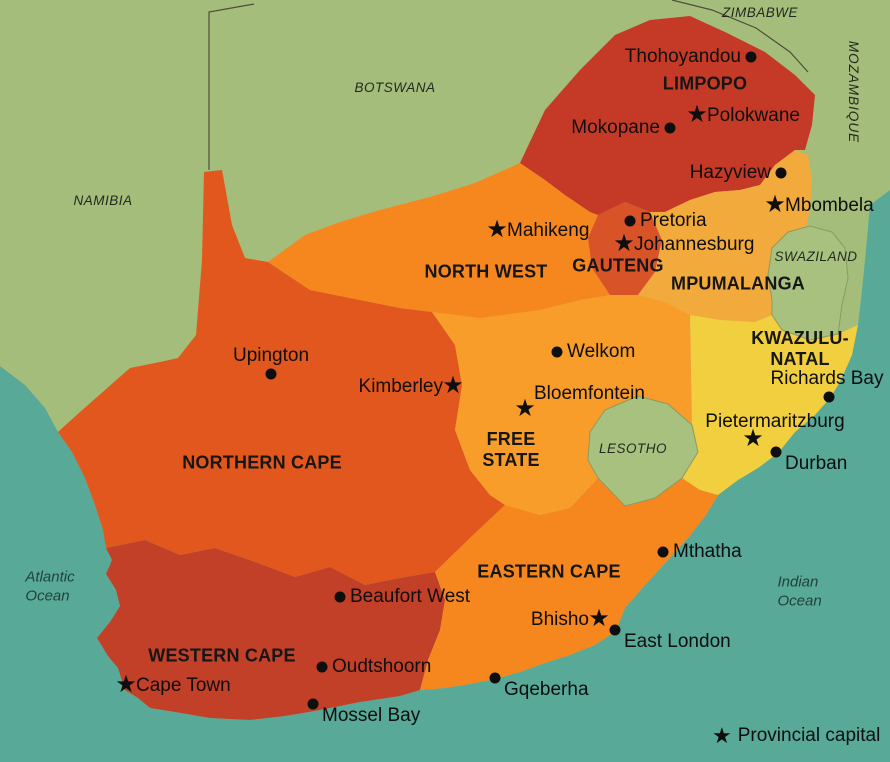 This screenshot has height=762, width=890. I want to click on region-swaziland, so click(808, 283).